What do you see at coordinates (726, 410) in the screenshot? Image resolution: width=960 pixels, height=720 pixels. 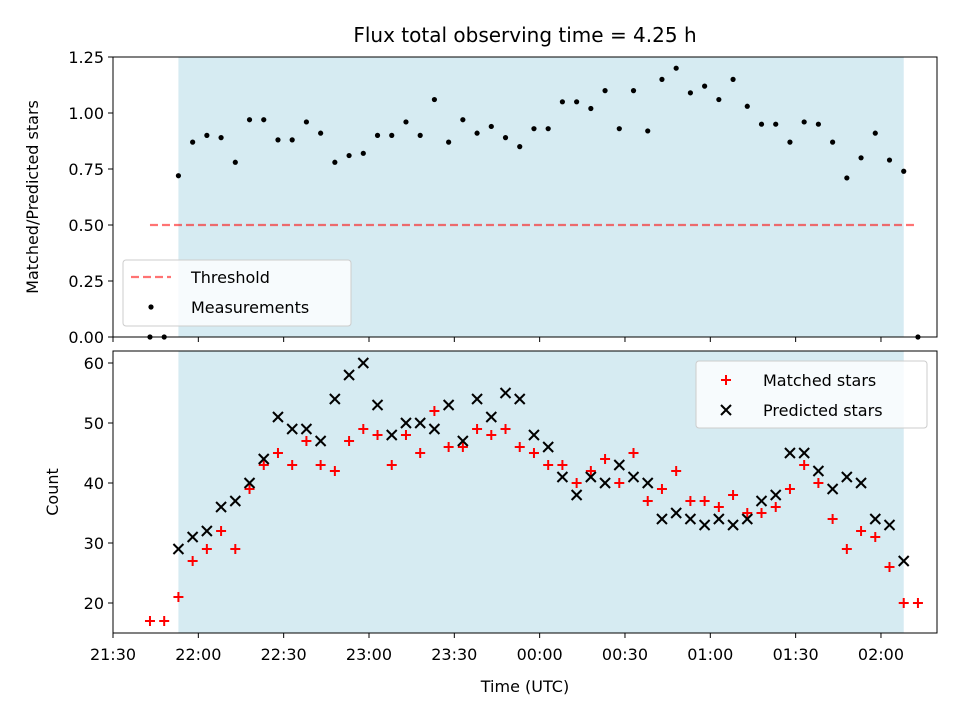 I see `legend-predicted-swatch` at bounding box center [726, 410].